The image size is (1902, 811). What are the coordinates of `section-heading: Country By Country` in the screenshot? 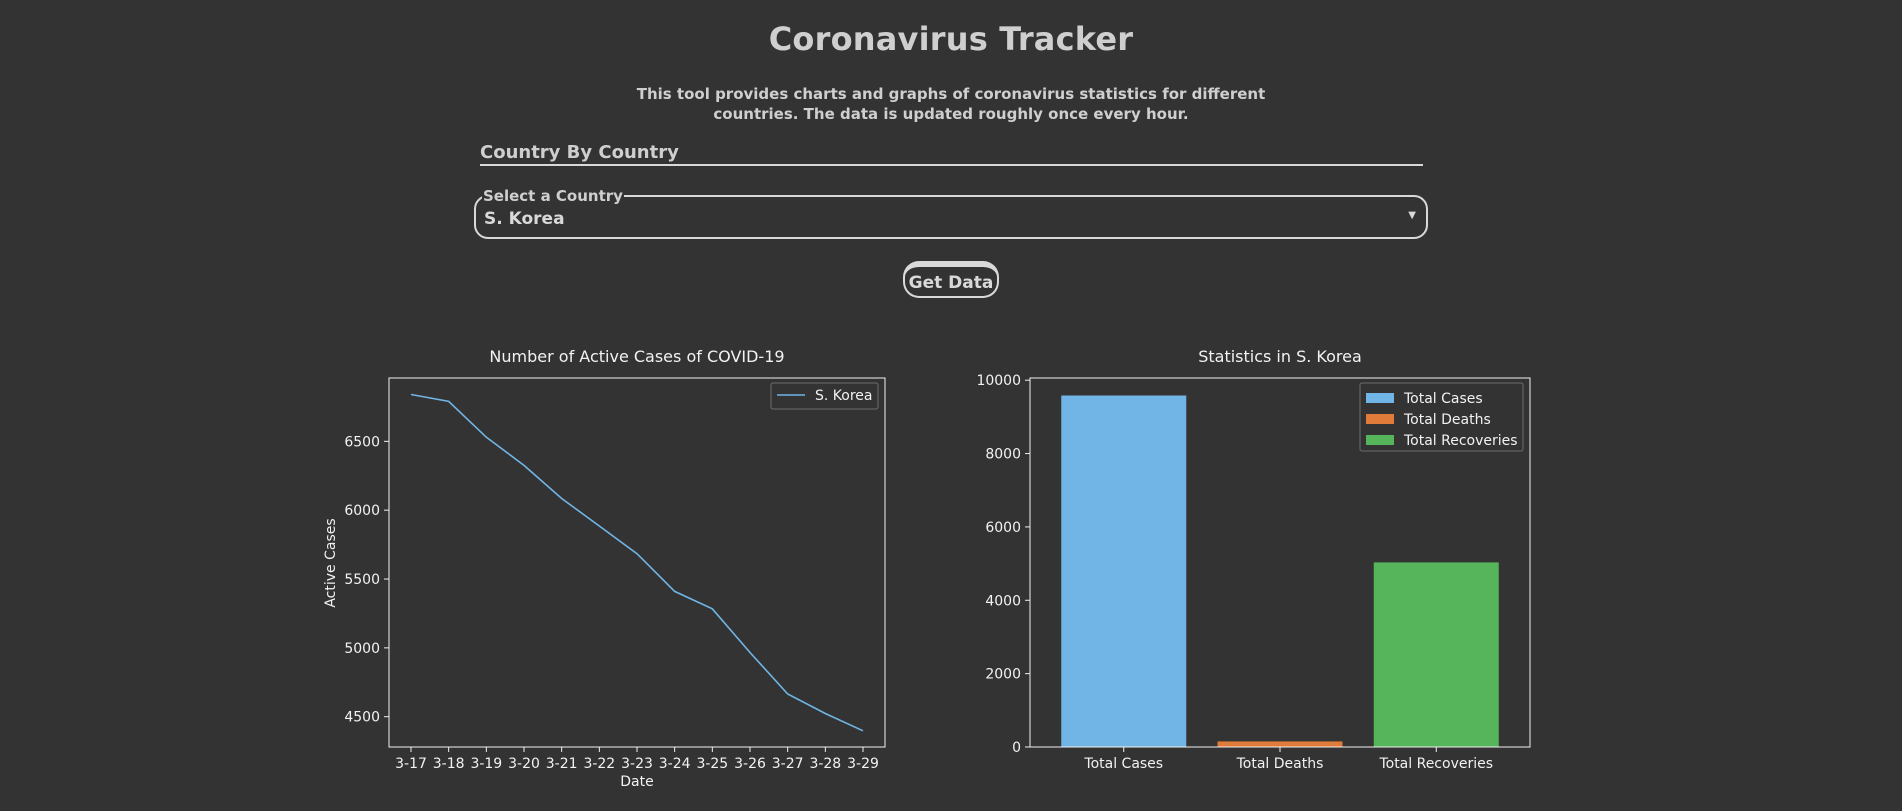 It's located at (951, 154).